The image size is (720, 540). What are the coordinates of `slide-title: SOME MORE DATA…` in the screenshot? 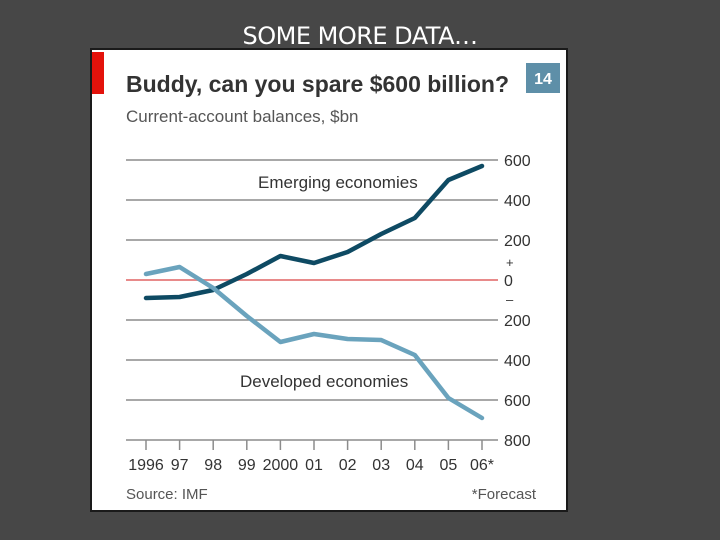 It's located at (360, 36).